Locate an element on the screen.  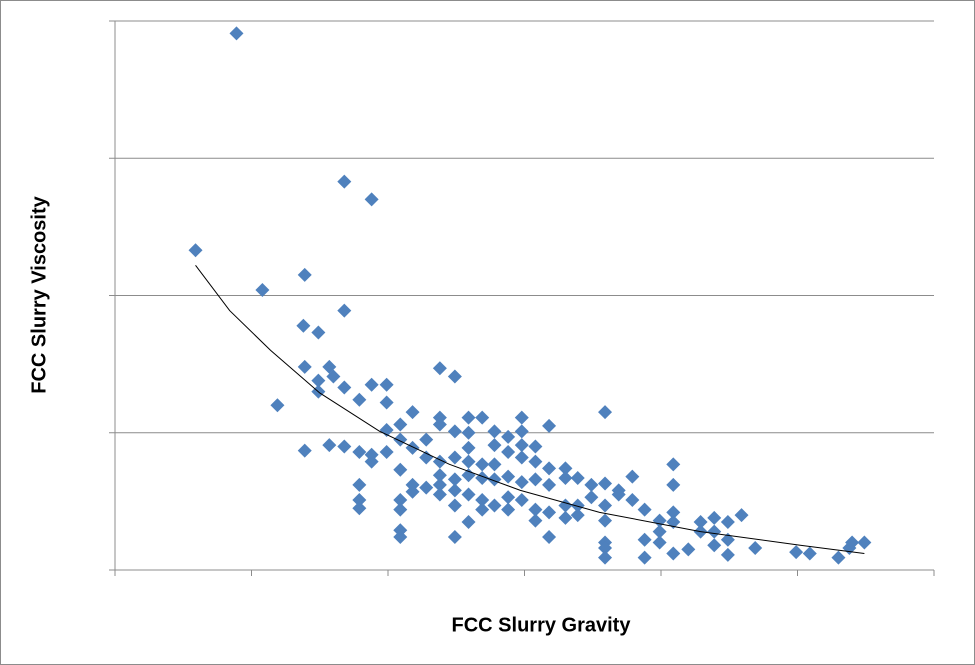
x-axis-label: FCC Slurry Gravity is located at coordinates (542, 625).